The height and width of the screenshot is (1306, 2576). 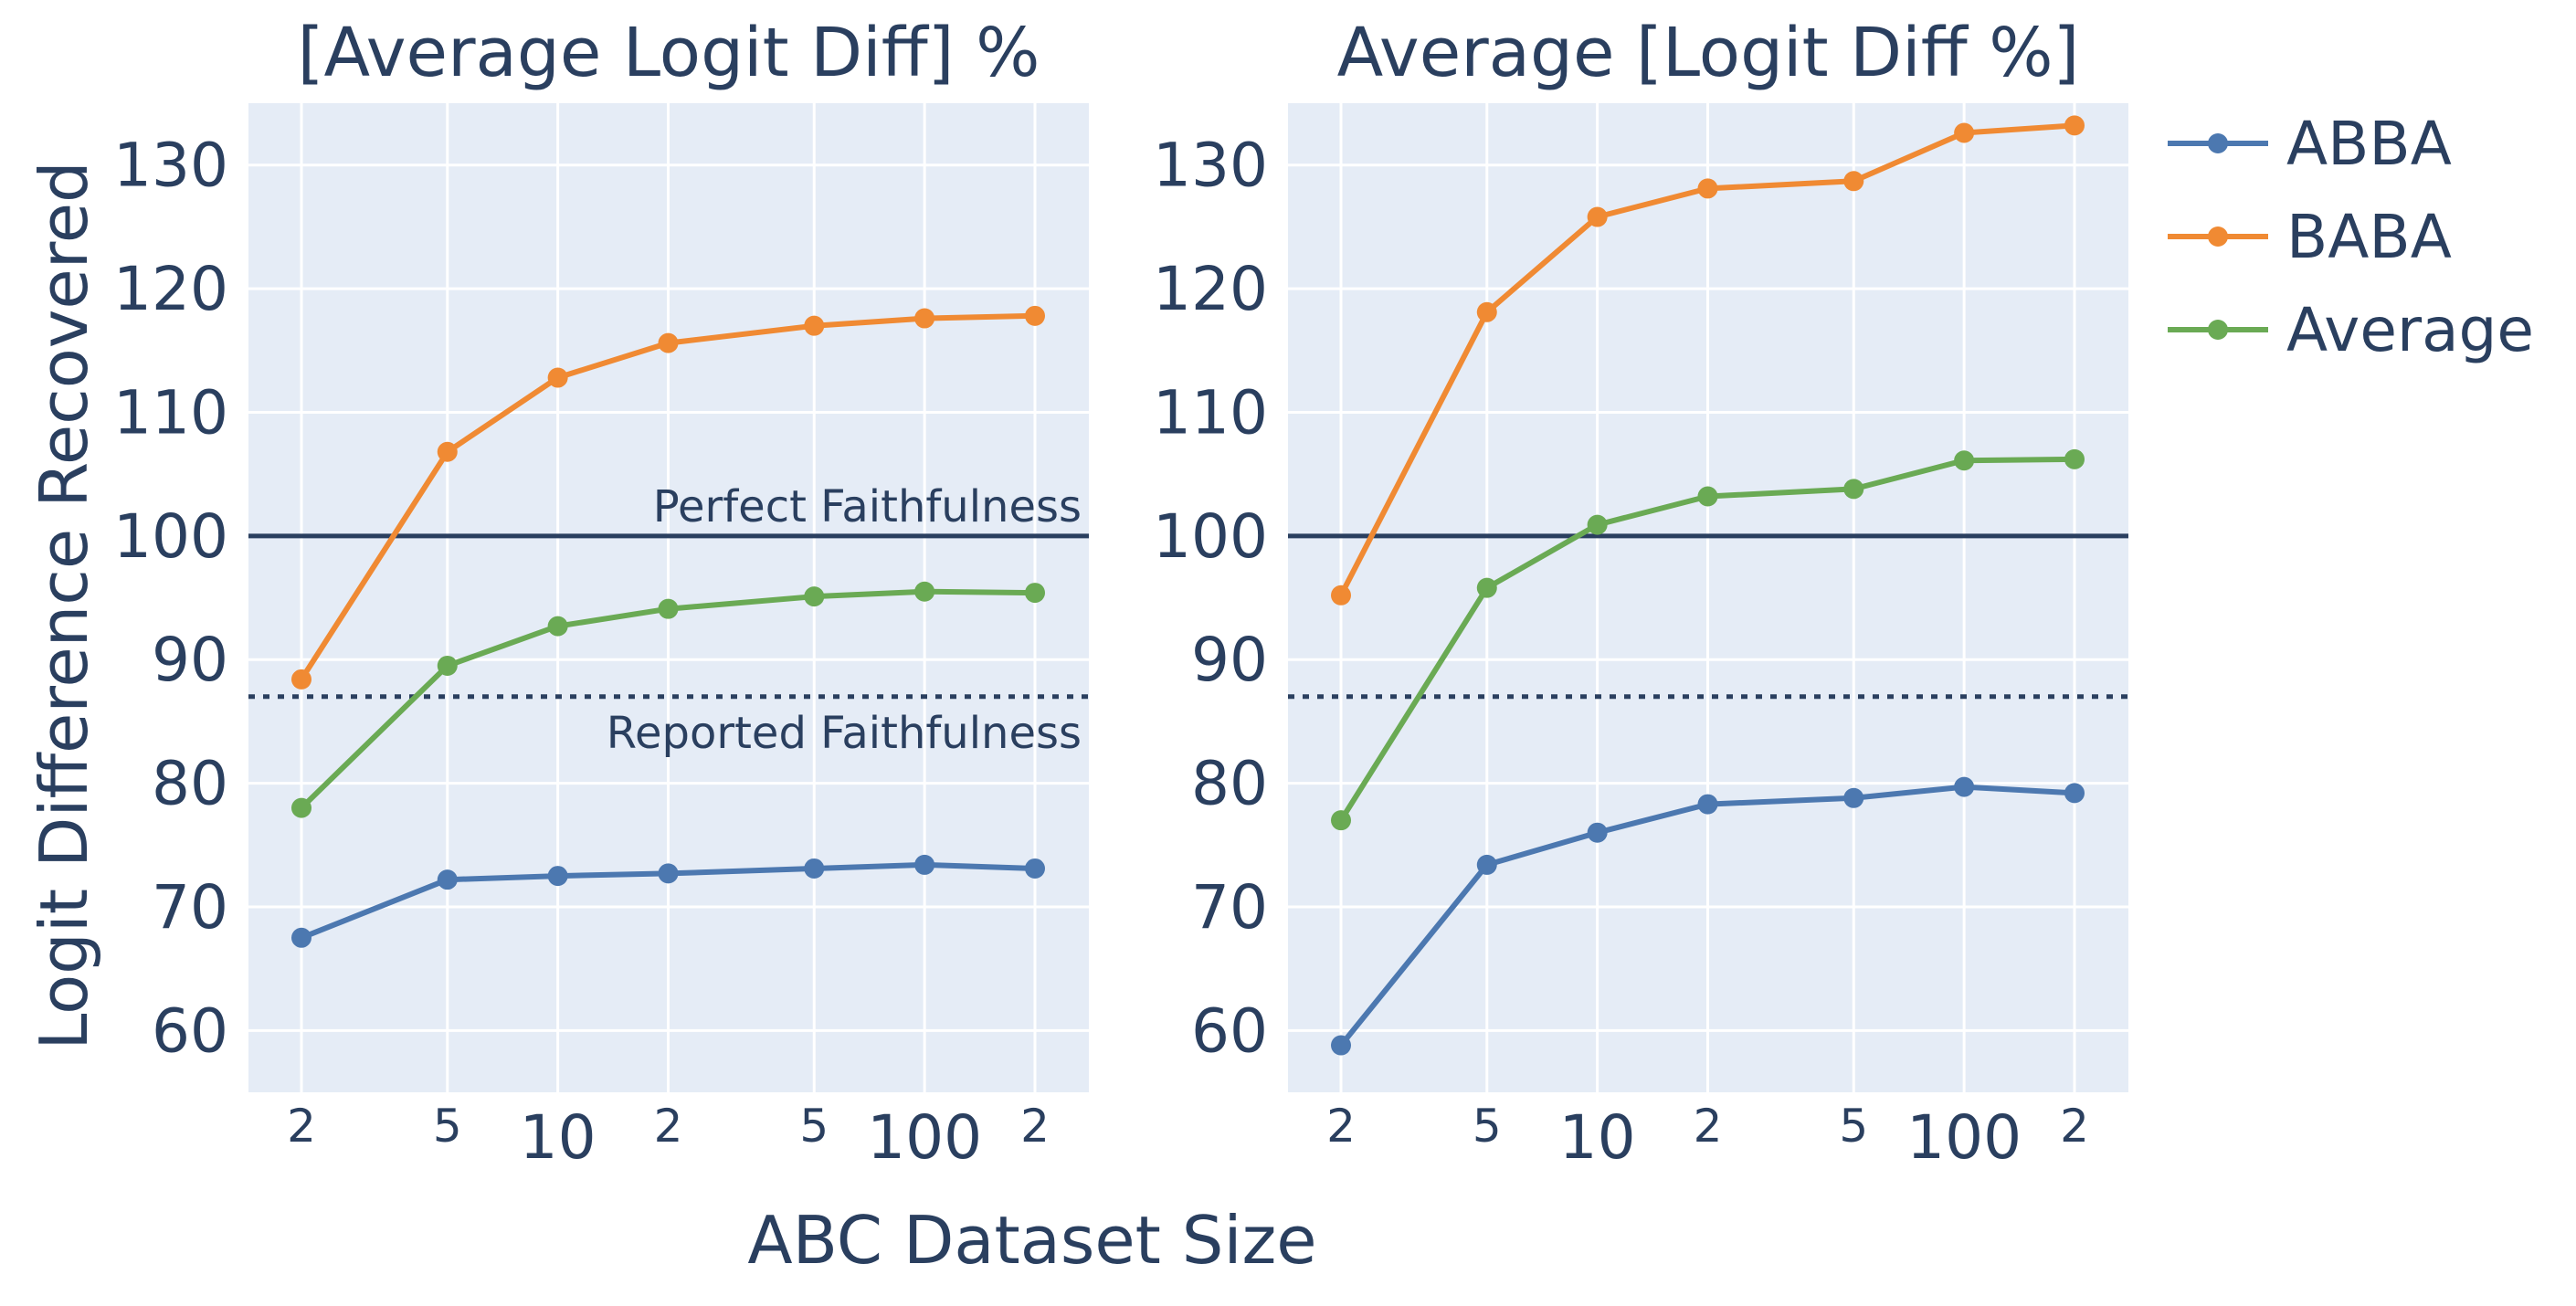 What do you see at coordinates (2369, 237) in the screenshot?
I see `legend-label: BABA` at bounding box center [2369, 237].